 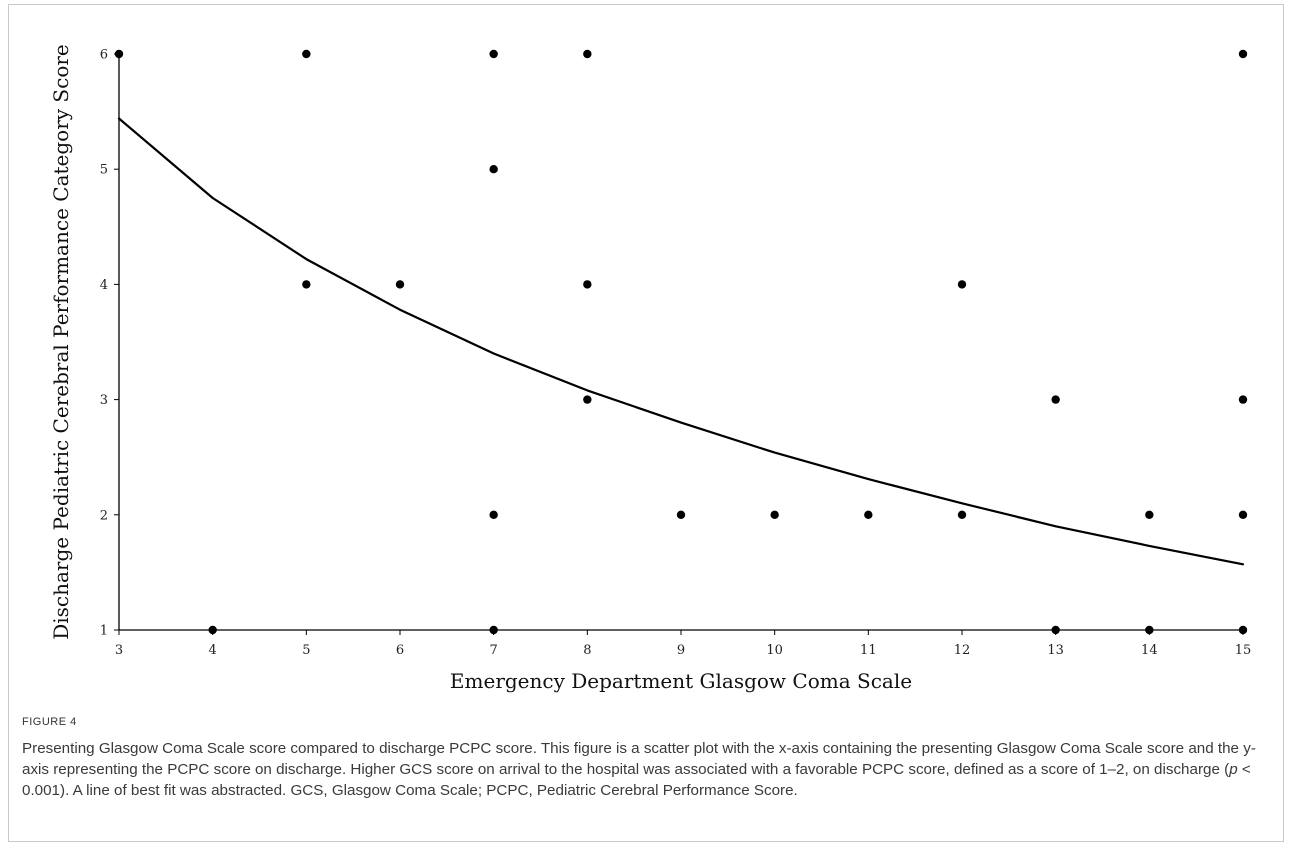 What do you see at coordinates (868, 650) in the screenshot?
I see `x-tick-label: 11` at bounding box center [868, 650].